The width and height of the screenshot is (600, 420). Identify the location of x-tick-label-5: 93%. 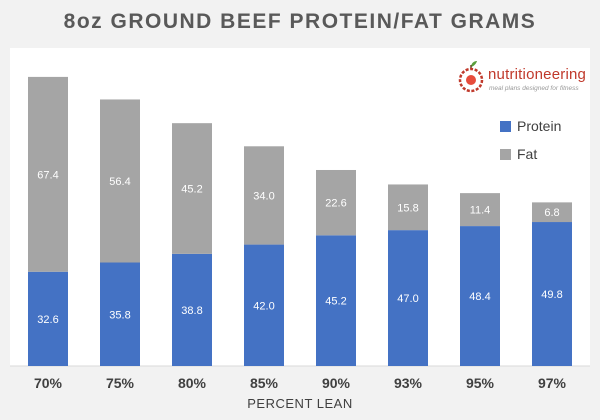
(408, 383).